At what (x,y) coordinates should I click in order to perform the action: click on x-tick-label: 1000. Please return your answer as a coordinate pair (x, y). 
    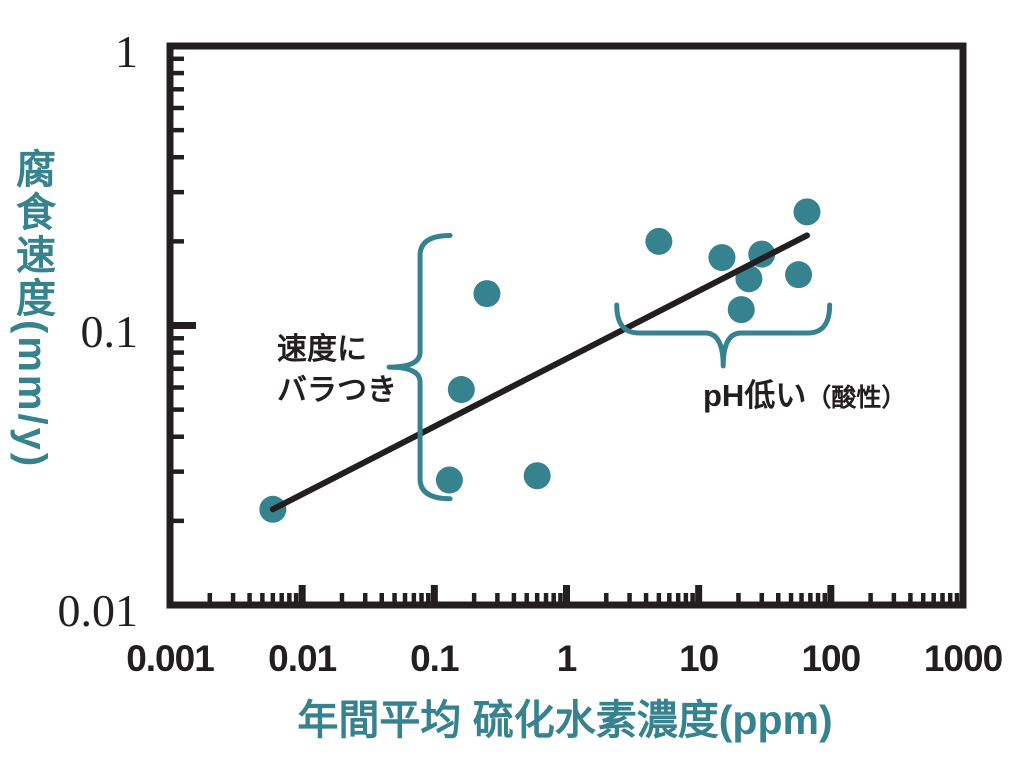
    Looking at the image, I should click on (963, 658).